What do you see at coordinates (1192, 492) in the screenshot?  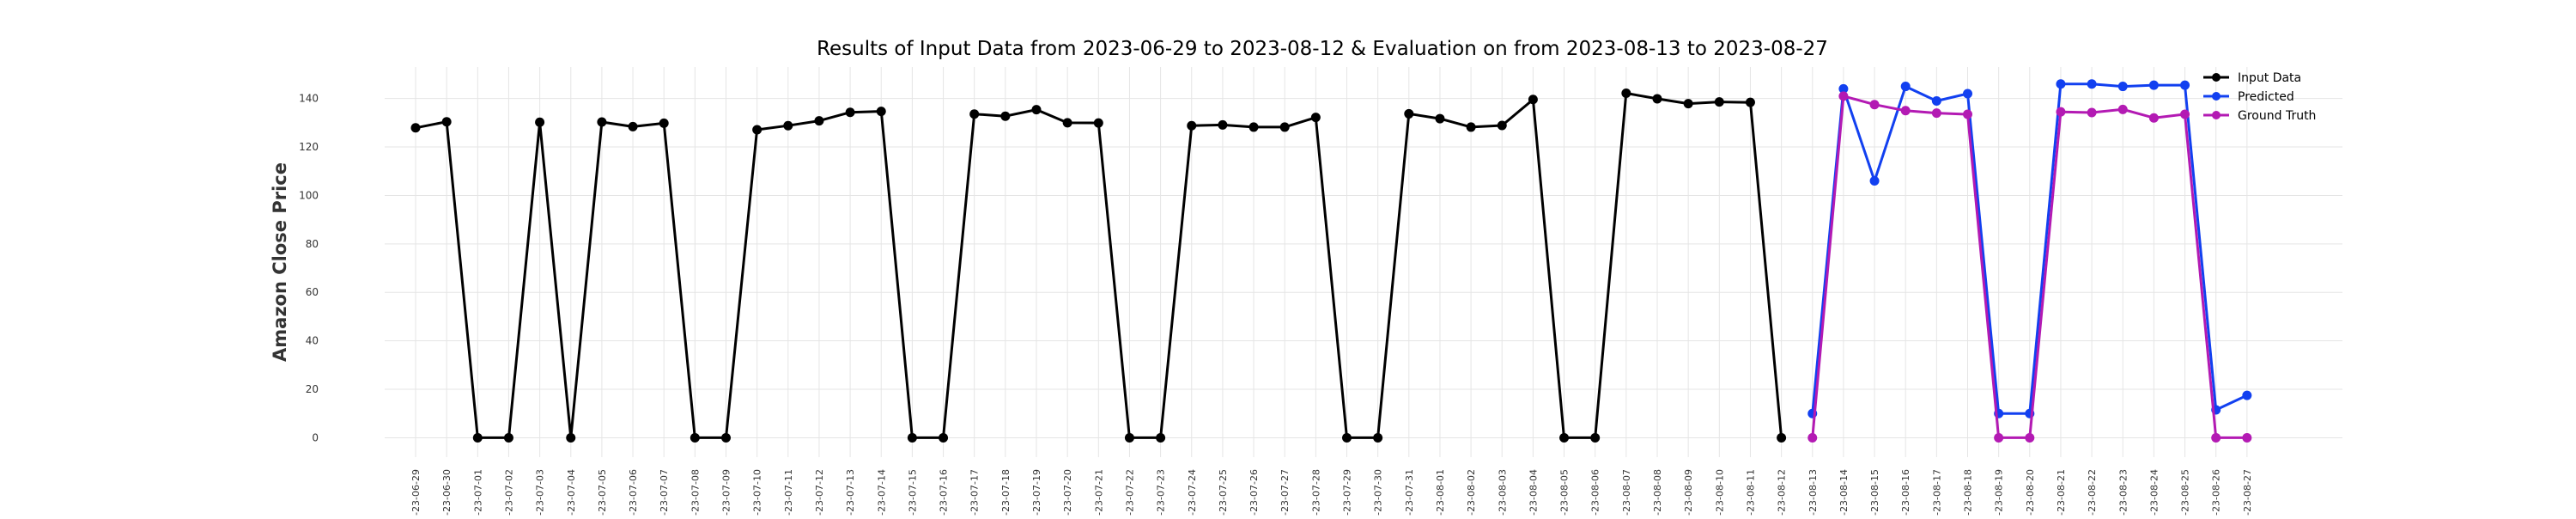 I see `x-tick-label: -23-07-24` at bounding box center [1192, 492].